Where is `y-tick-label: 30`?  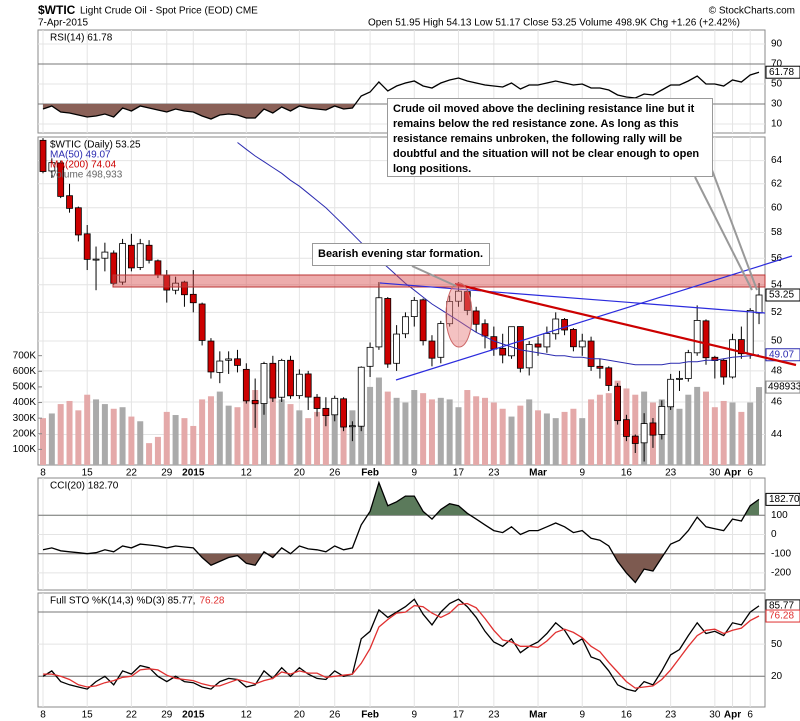
y-tick-label: 30 is located at coordinates (777, 104).